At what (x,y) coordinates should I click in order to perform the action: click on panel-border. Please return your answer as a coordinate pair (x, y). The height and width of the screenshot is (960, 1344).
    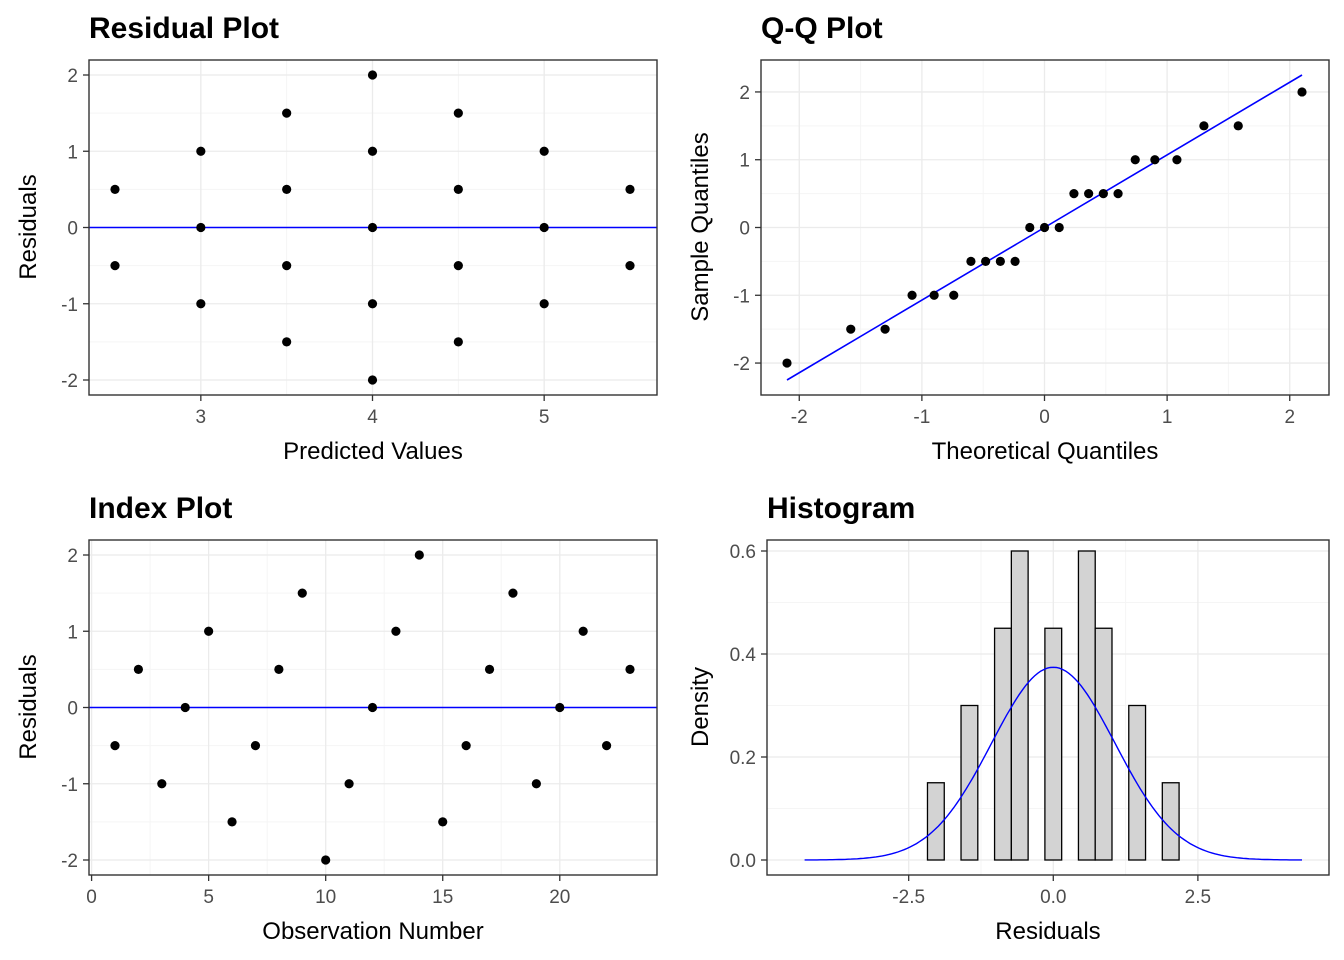
    Looking at the image, I should click on (1048, 707).